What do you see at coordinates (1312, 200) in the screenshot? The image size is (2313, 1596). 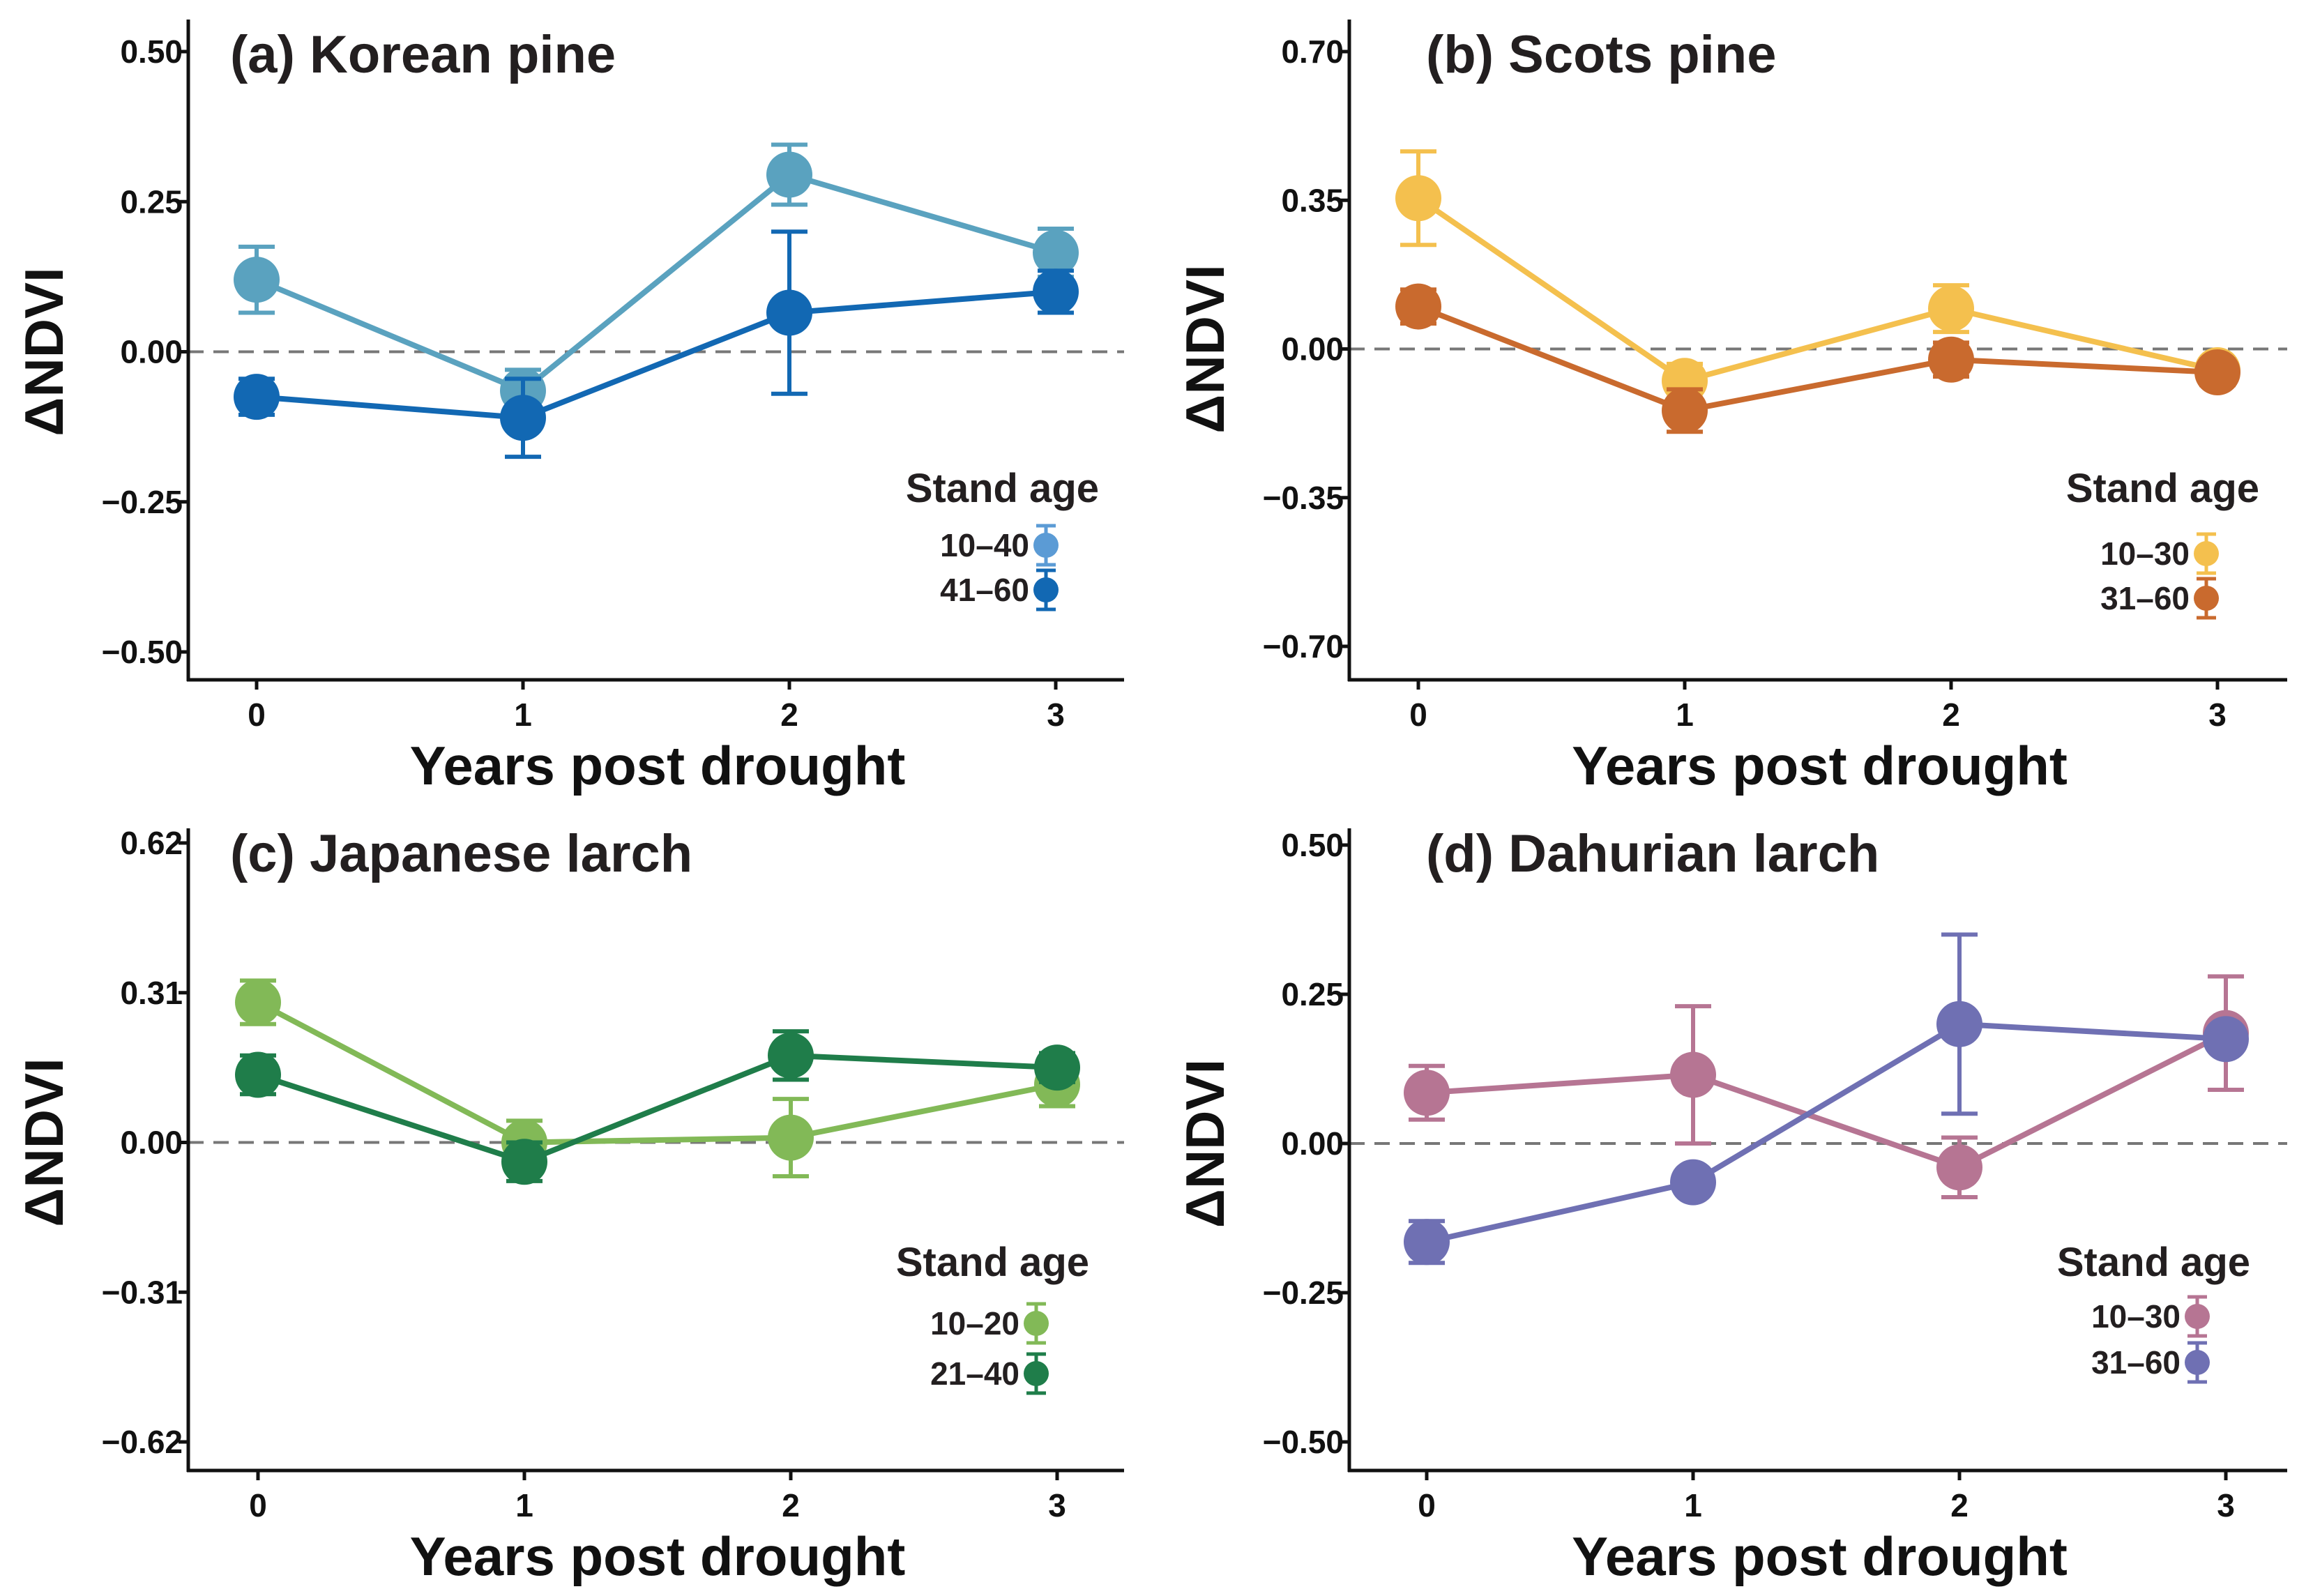 I see `y-tick-label: 0.35` at bounding box center [1312, 200].